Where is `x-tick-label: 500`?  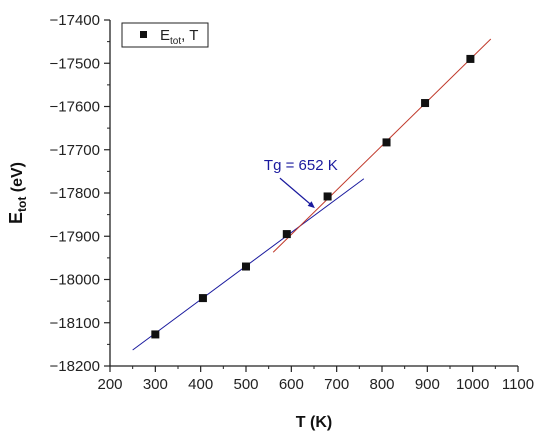
x-tick-label: 500 is located at coordinates (245, 384).